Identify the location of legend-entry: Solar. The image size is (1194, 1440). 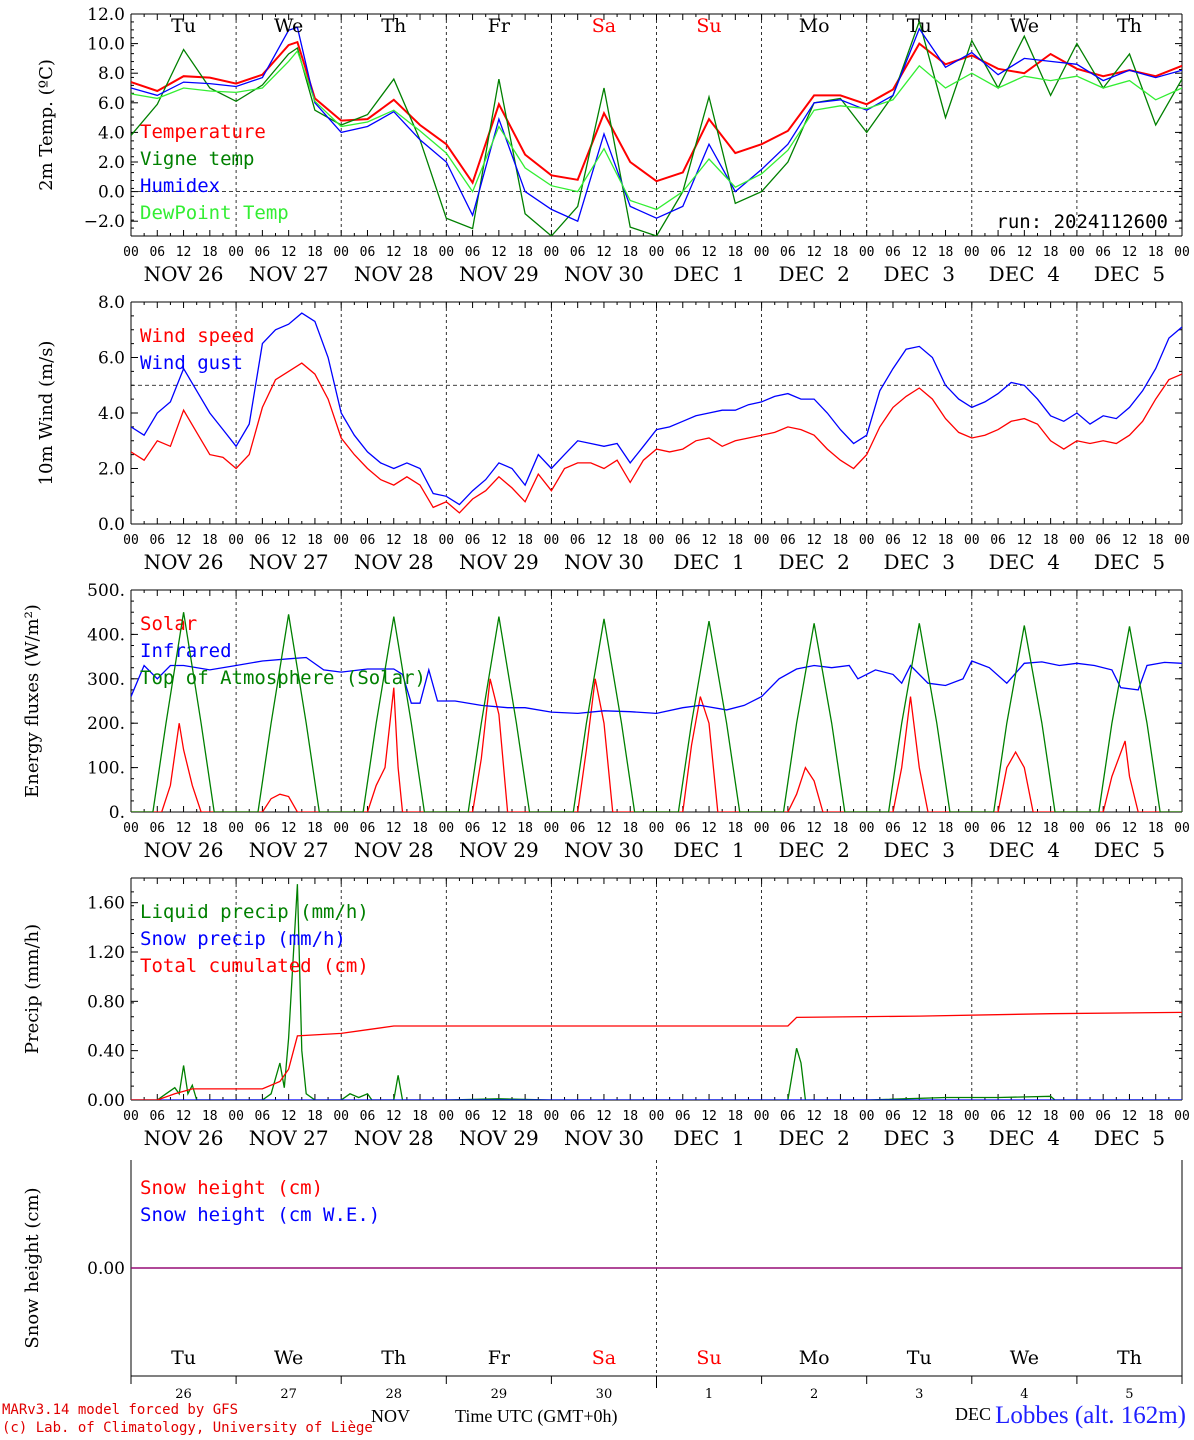
(168, 624).